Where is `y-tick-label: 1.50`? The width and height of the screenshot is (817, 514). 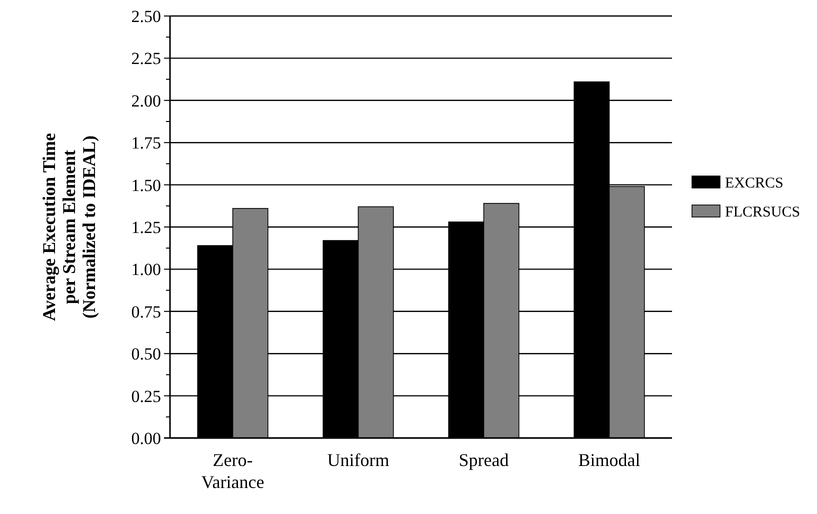 y-tick-label: 1.50 is located at coordinates (146, 185).